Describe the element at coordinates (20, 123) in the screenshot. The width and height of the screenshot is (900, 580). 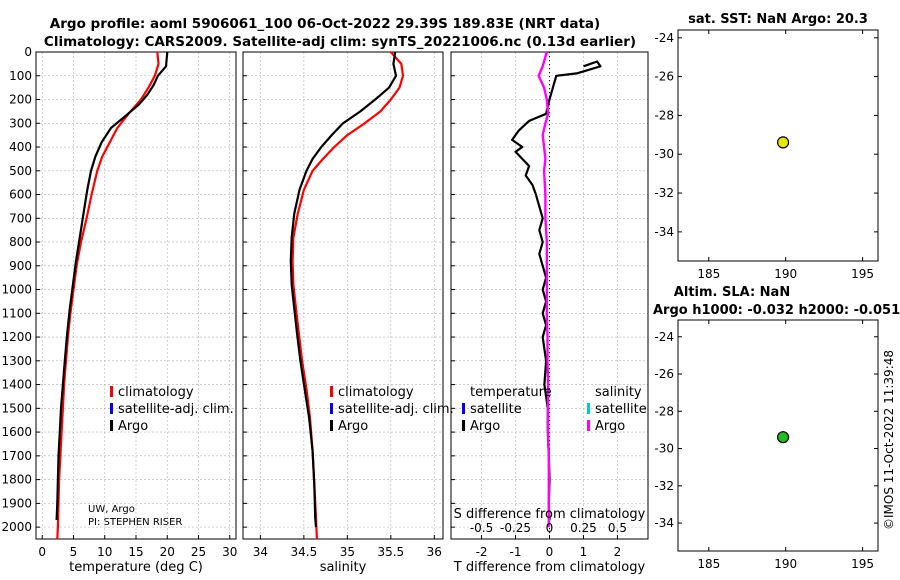
I see `temperature-ytick-label: 300` at that location.